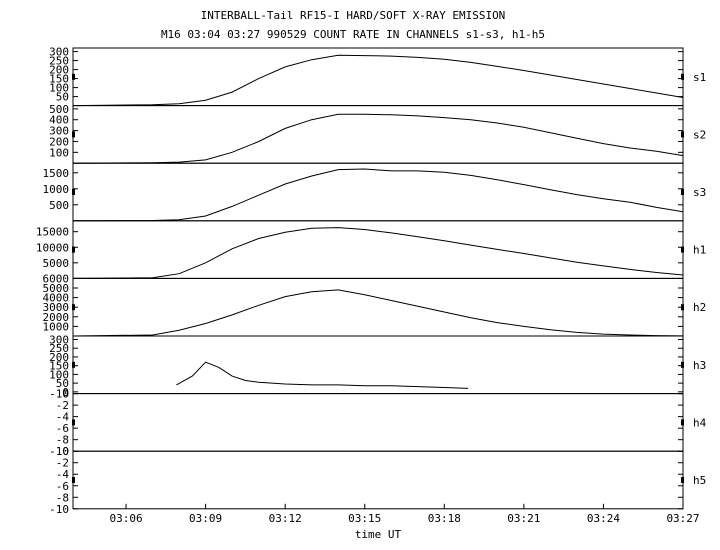 This screenshot has height=550, width=720. Describe the element at coordinates (56, 317) in the screenshot. I see `y-tick-label-h2: 2000` at that location.